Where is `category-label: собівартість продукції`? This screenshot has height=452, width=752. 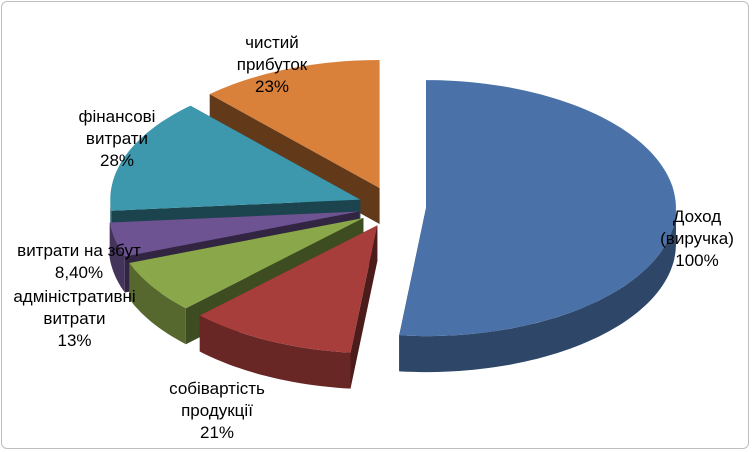
category-label: собівартість продукції is located at coordinates (217, 399).